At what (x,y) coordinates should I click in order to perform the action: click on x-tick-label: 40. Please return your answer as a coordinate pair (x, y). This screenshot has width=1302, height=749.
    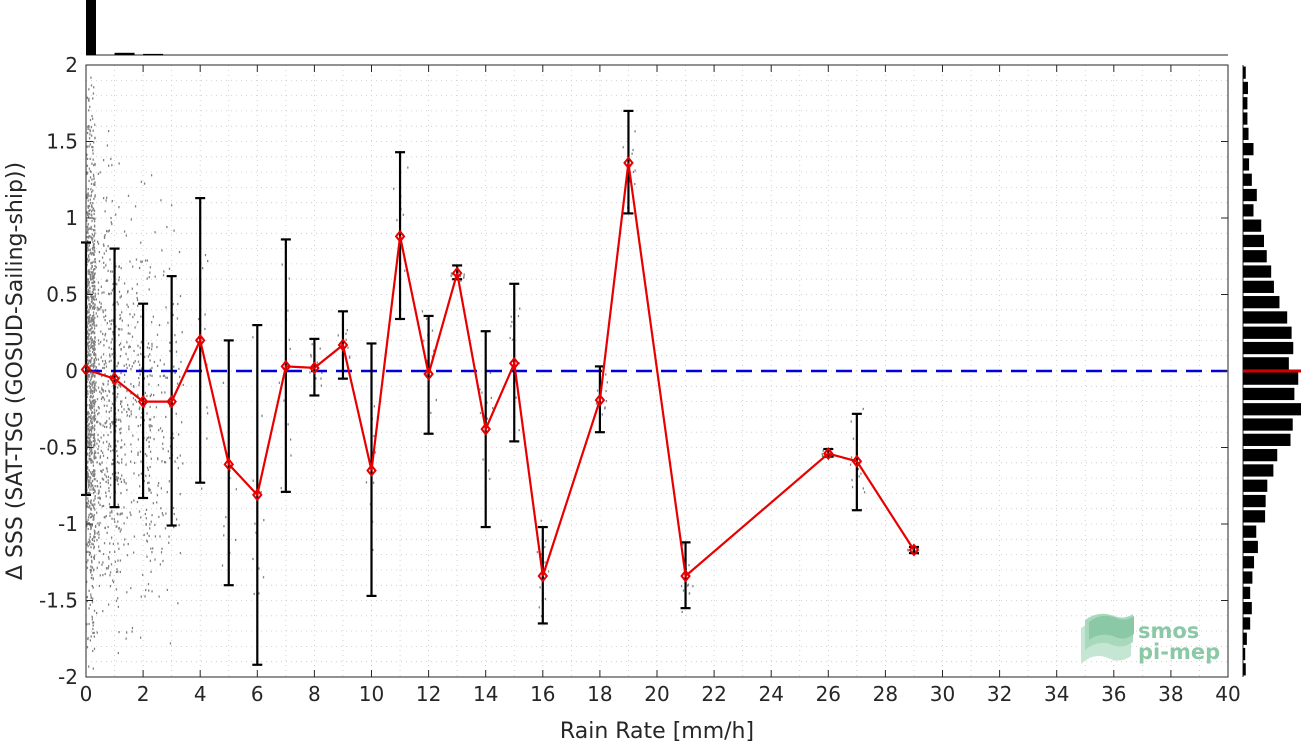
    Looking at the image, I should click on (1227, 694).